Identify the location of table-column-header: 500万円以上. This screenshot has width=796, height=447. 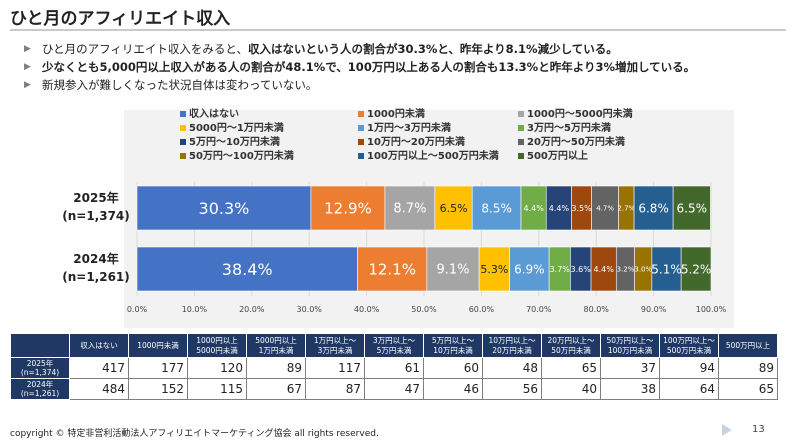
(748, 345).